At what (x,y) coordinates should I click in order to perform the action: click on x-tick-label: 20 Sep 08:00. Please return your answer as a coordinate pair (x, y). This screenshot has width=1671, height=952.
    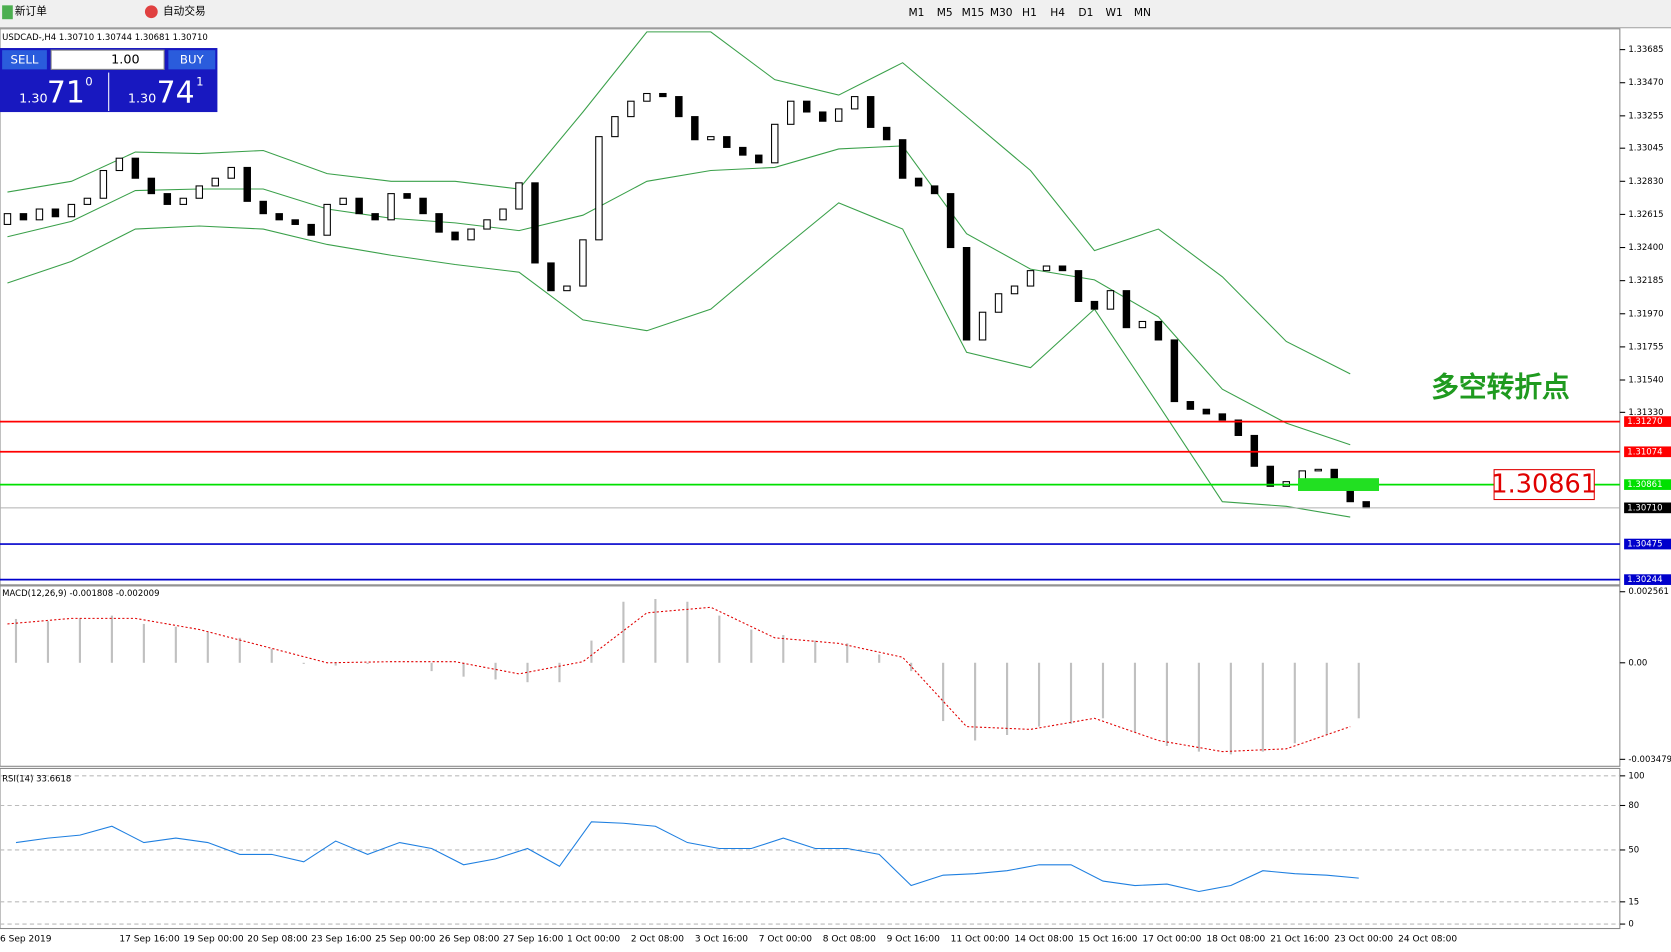
    Looking at the image, I should click on (277, 940).